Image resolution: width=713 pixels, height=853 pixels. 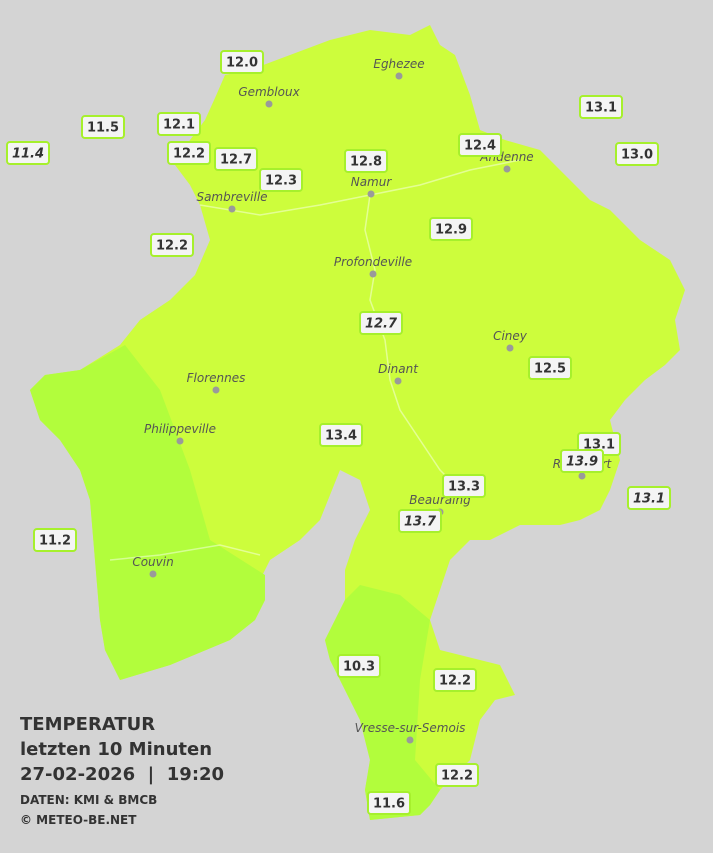 I want to click on city-name: Philippeville, so click(x=180, y=429).